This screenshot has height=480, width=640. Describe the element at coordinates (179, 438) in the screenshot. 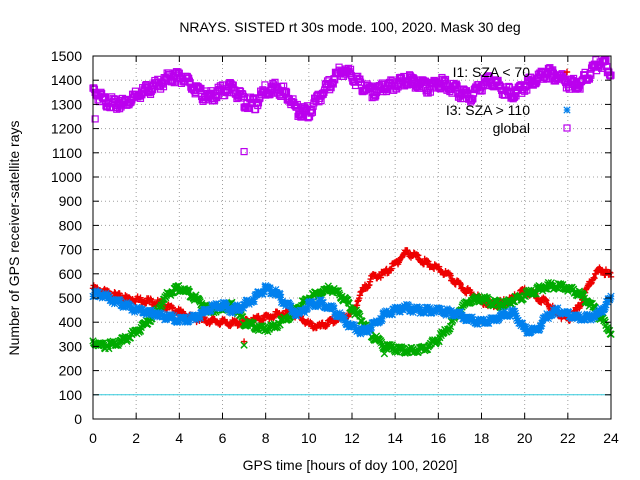

I see `x-tick-label: 4` at that location.